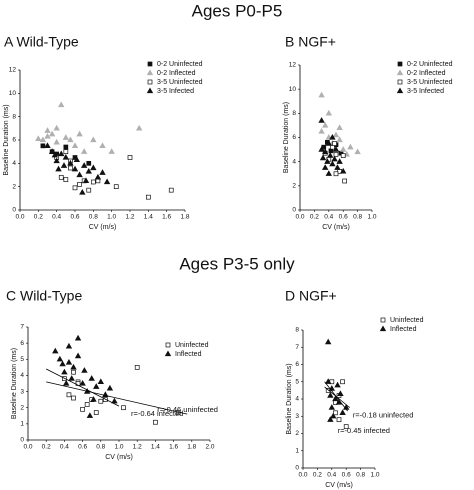 The image size is (474, 490). I want to click on fit-annotation: r=-0.45 infected, so click(364, 430).